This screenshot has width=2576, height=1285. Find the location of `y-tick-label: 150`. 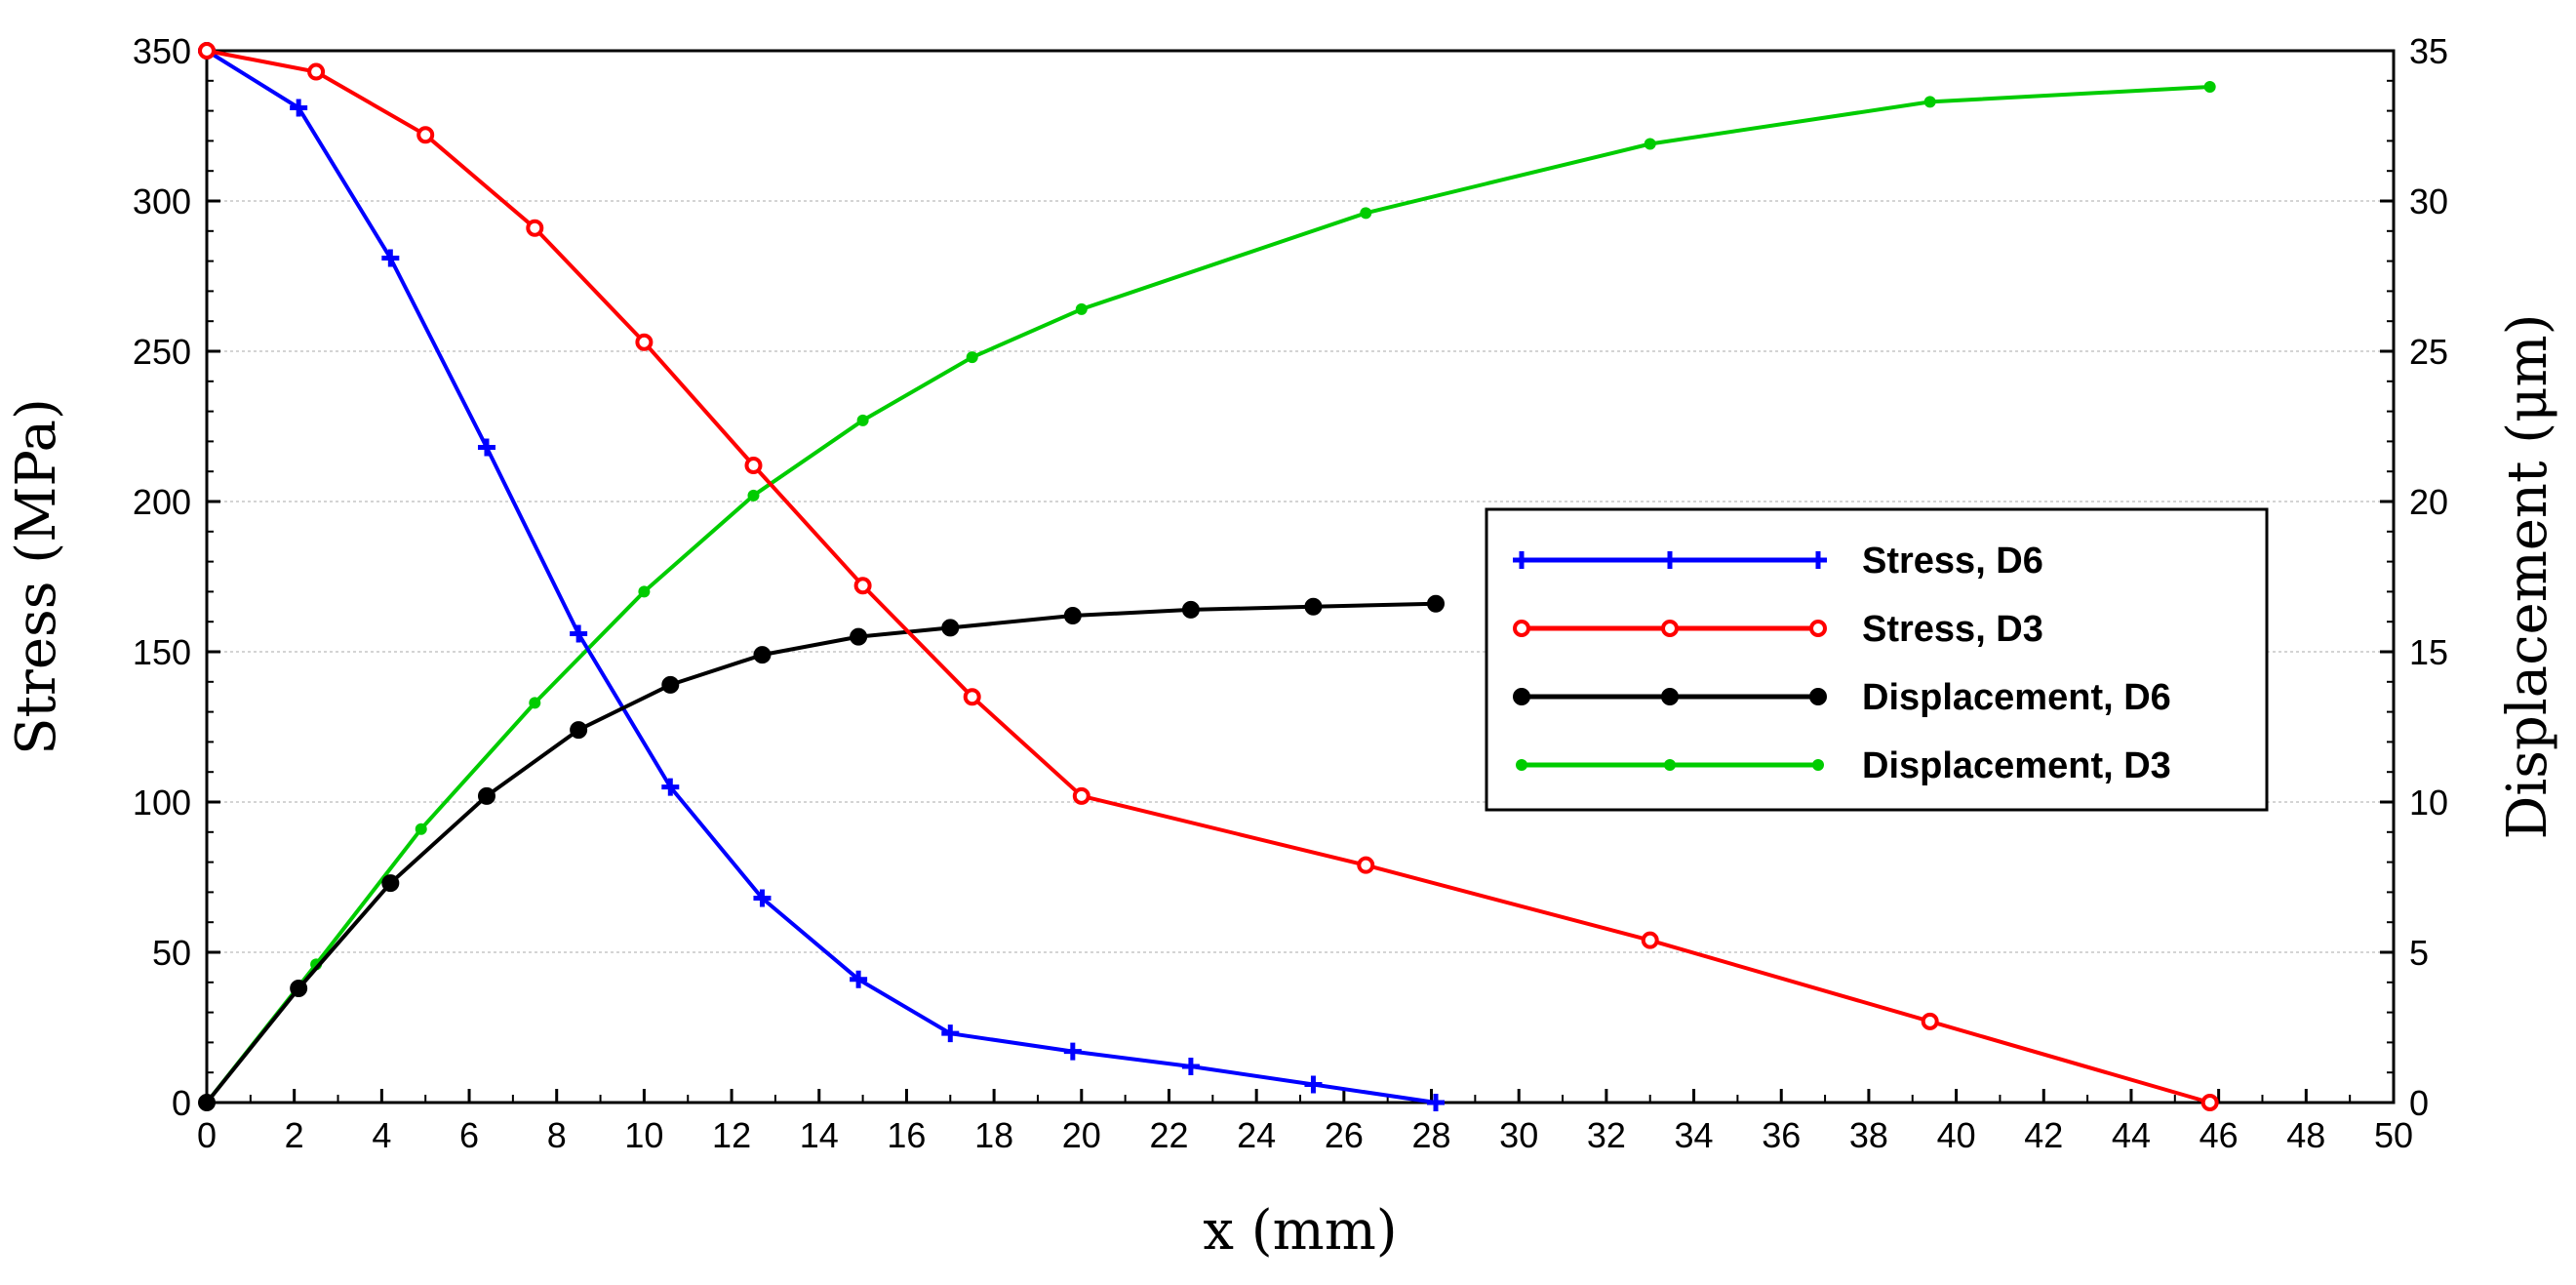

y-tick-label: 150 is located at coordinates (162, 652).